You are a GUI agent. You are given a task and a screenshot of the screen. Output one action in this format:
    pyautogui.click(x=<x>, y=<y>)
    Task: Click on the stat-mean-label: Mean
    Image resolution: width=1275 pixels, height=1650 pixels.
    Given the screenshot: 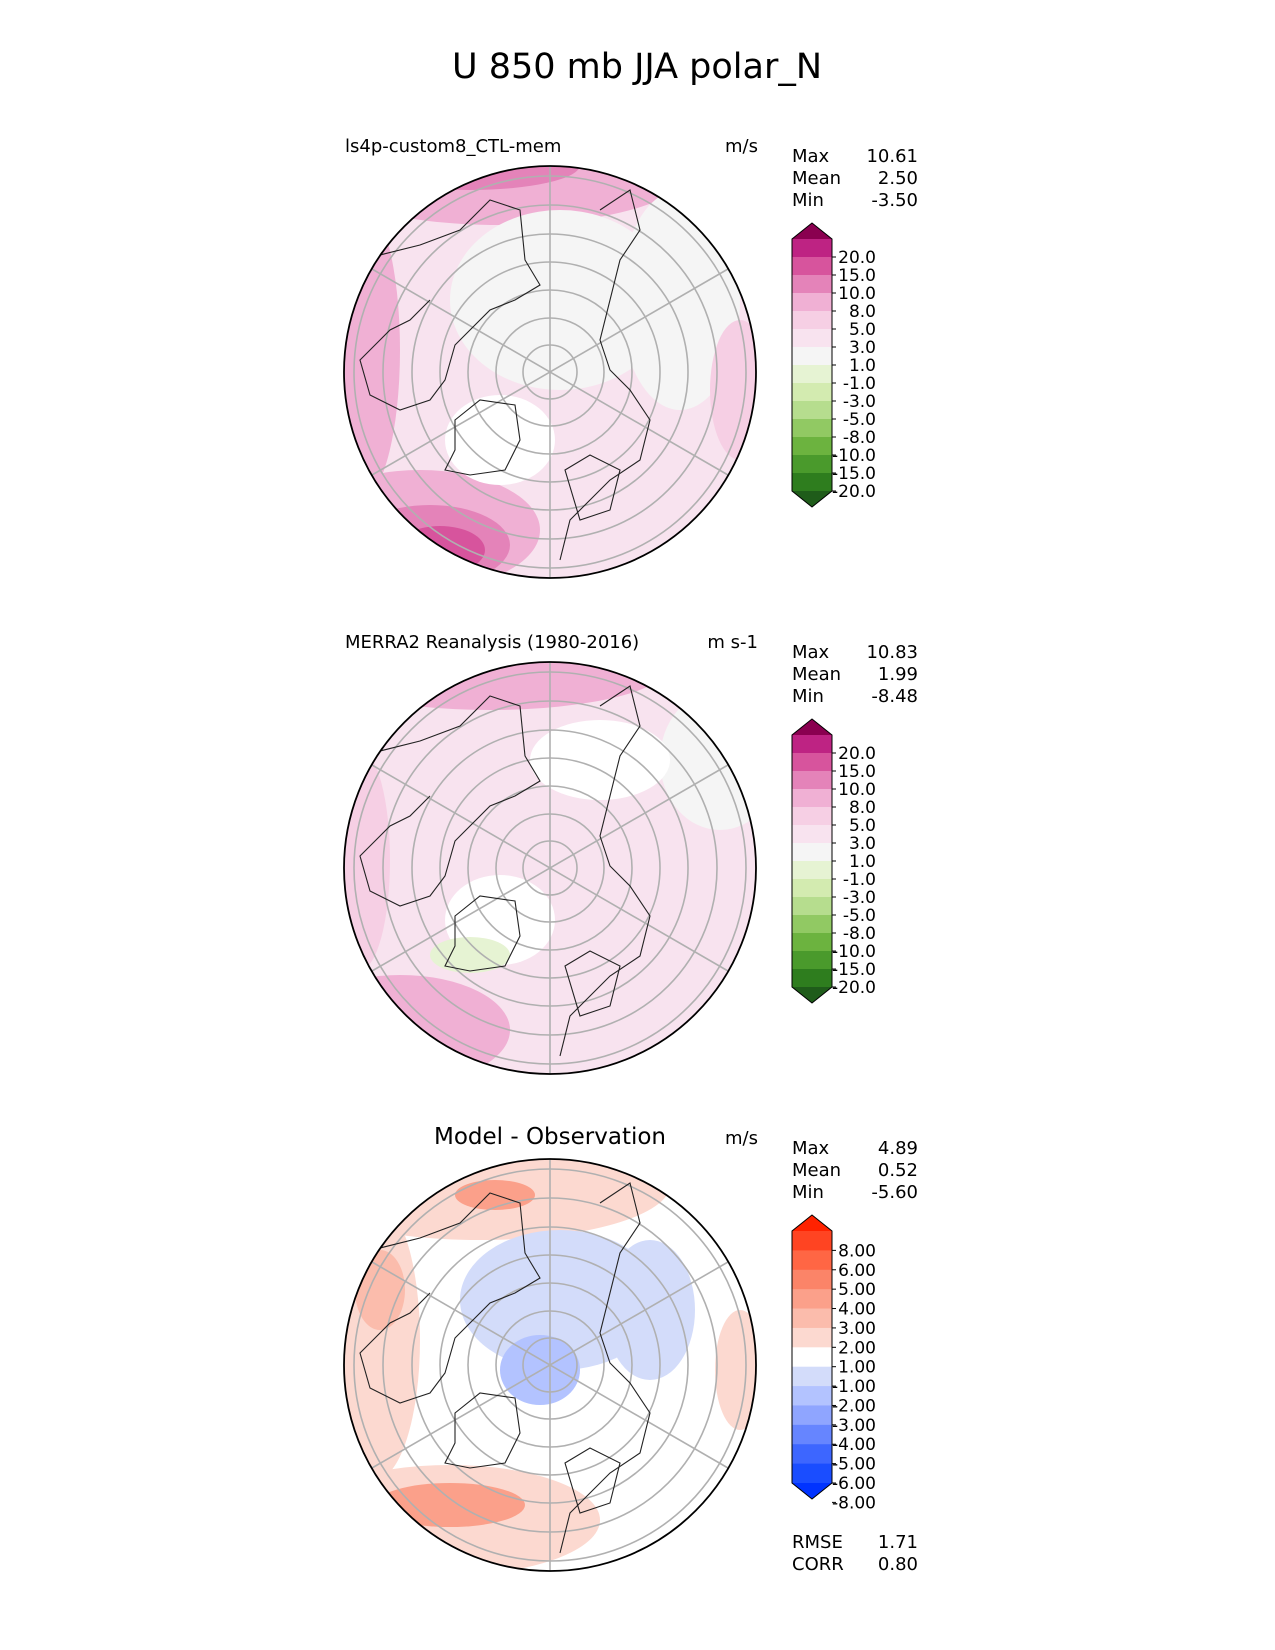 What is the action you would take?
    pyautogui.click(x=816, y=1170)
    